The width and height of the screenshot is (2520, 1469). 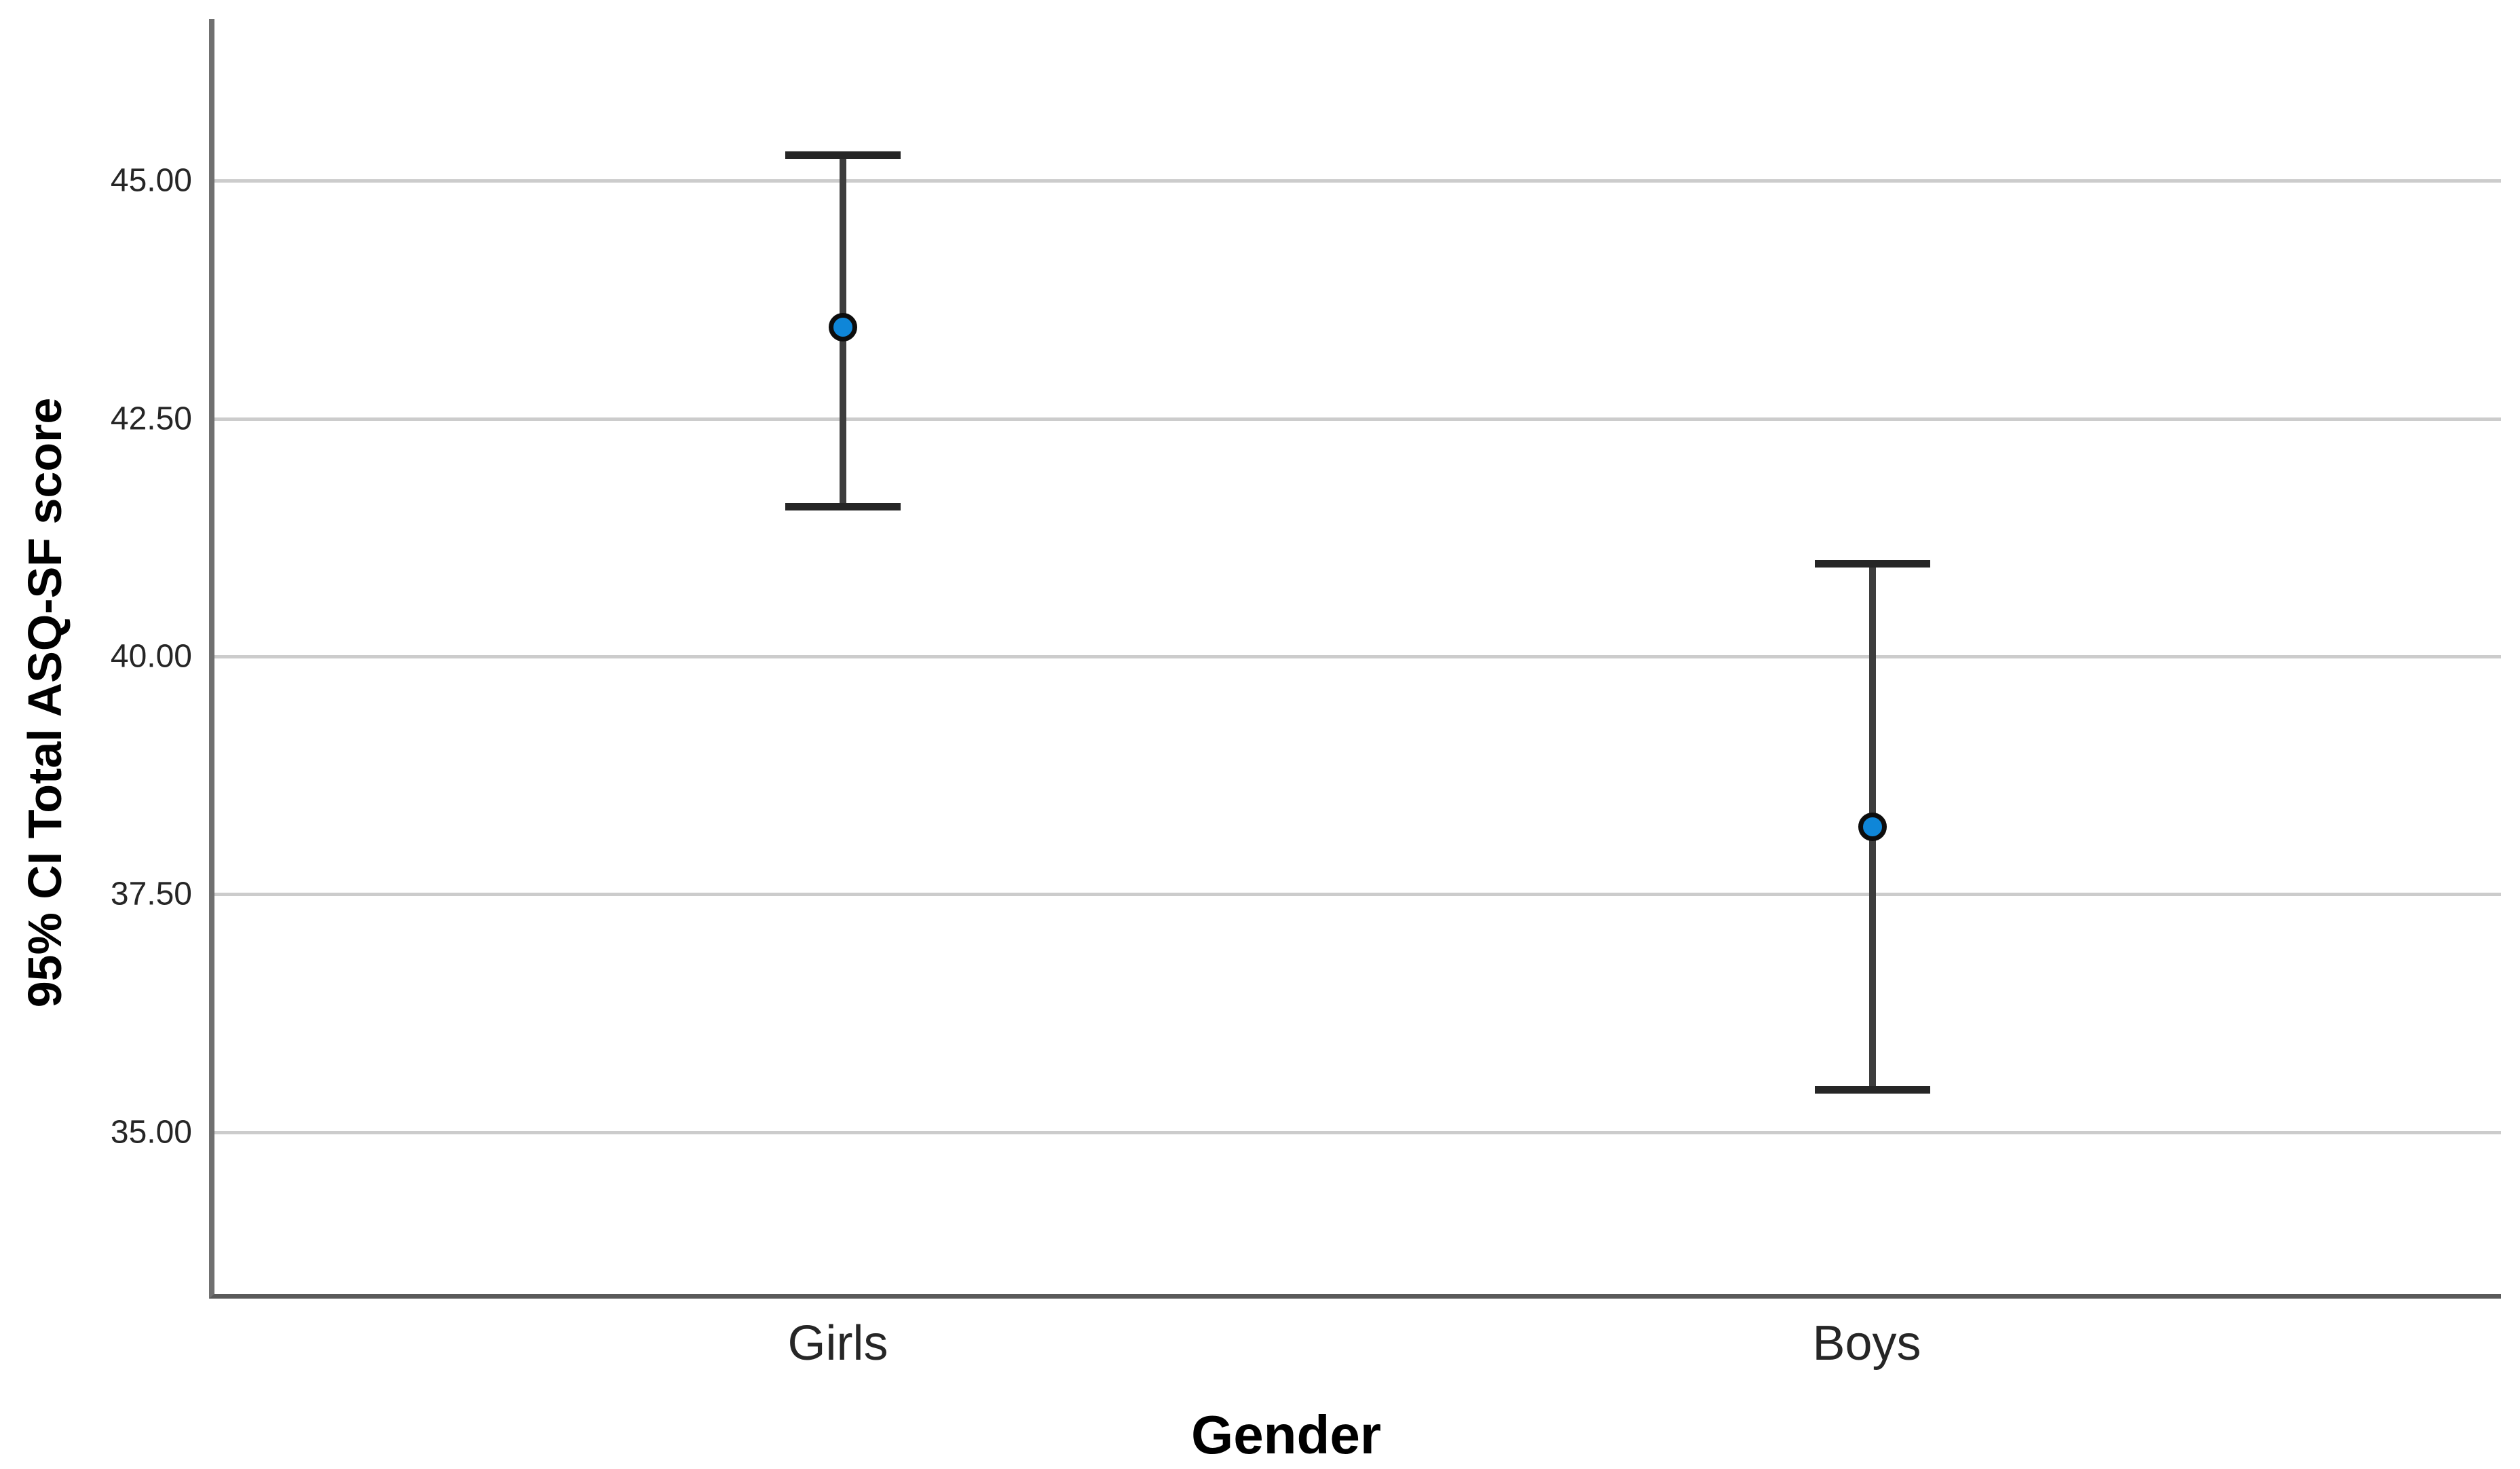 I want to click on x-tick-label-boys: Boys, so click(x=1866, y=1343).